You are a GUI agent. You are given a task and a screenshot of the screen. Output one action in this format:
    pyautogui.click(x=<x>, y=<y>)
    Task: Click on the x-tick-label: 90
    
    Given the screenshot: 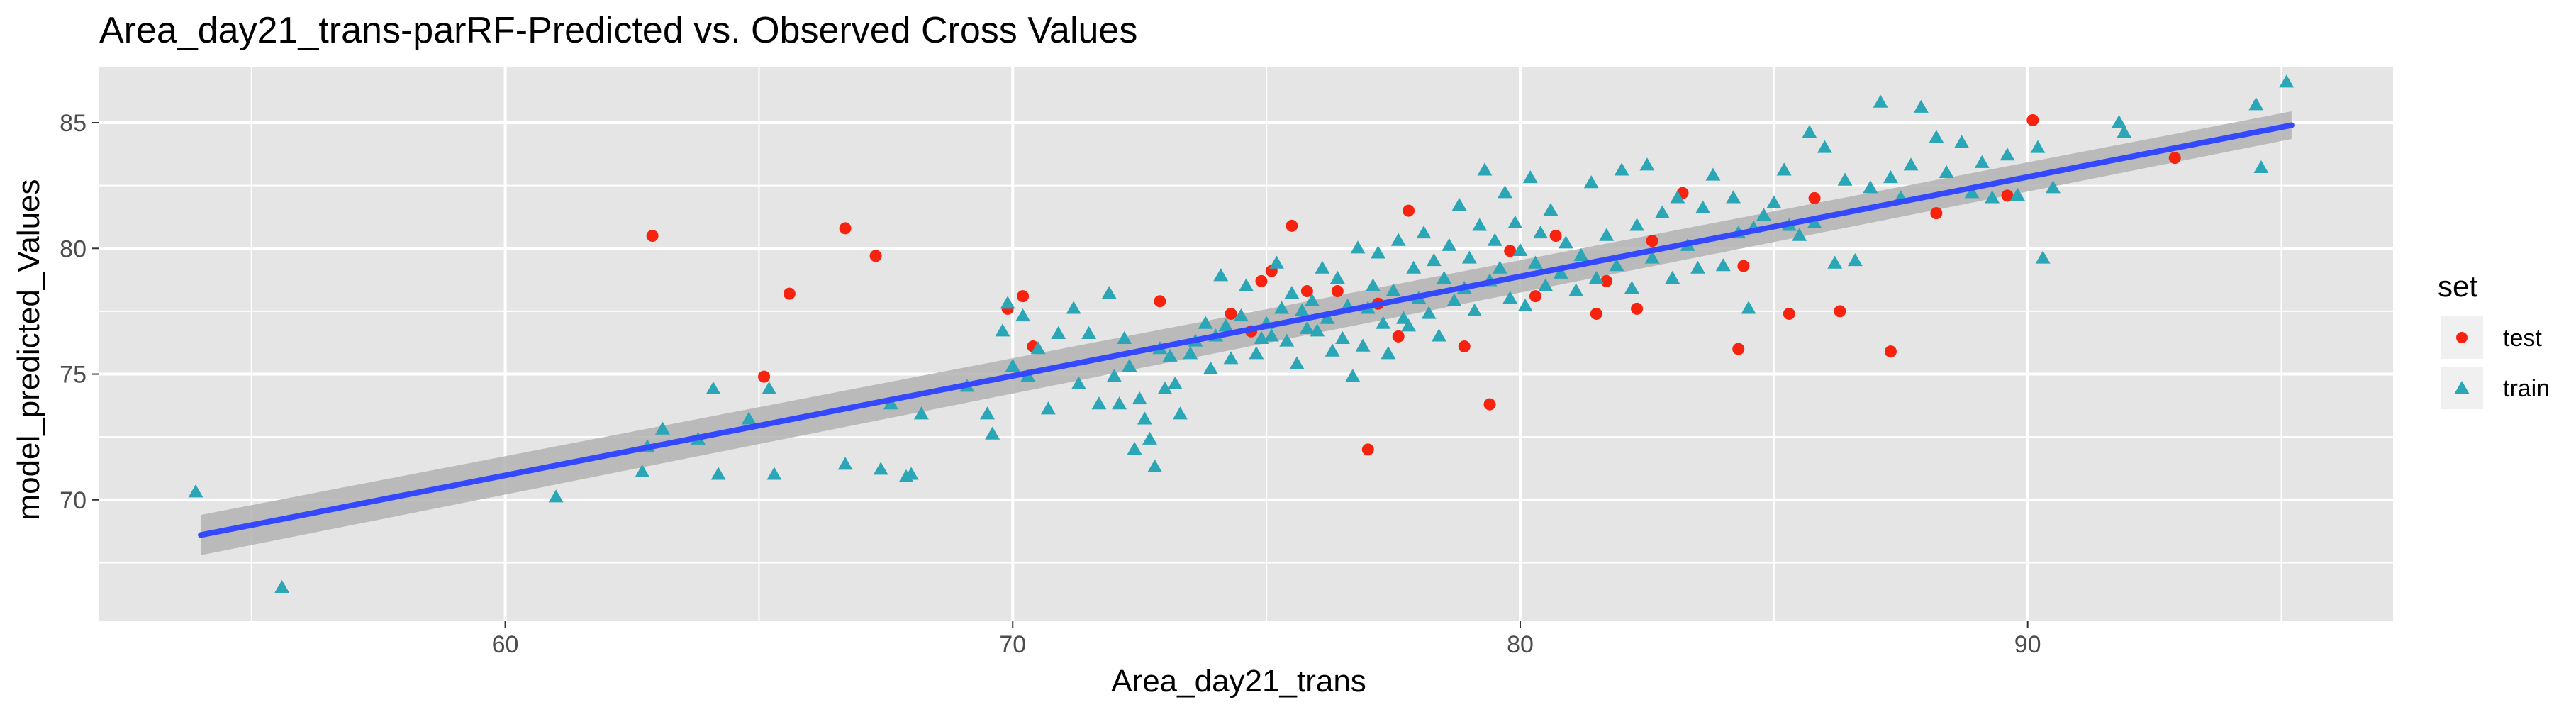 What is the action you would take?
    pyautogui.click(x=2028, y=644)
    